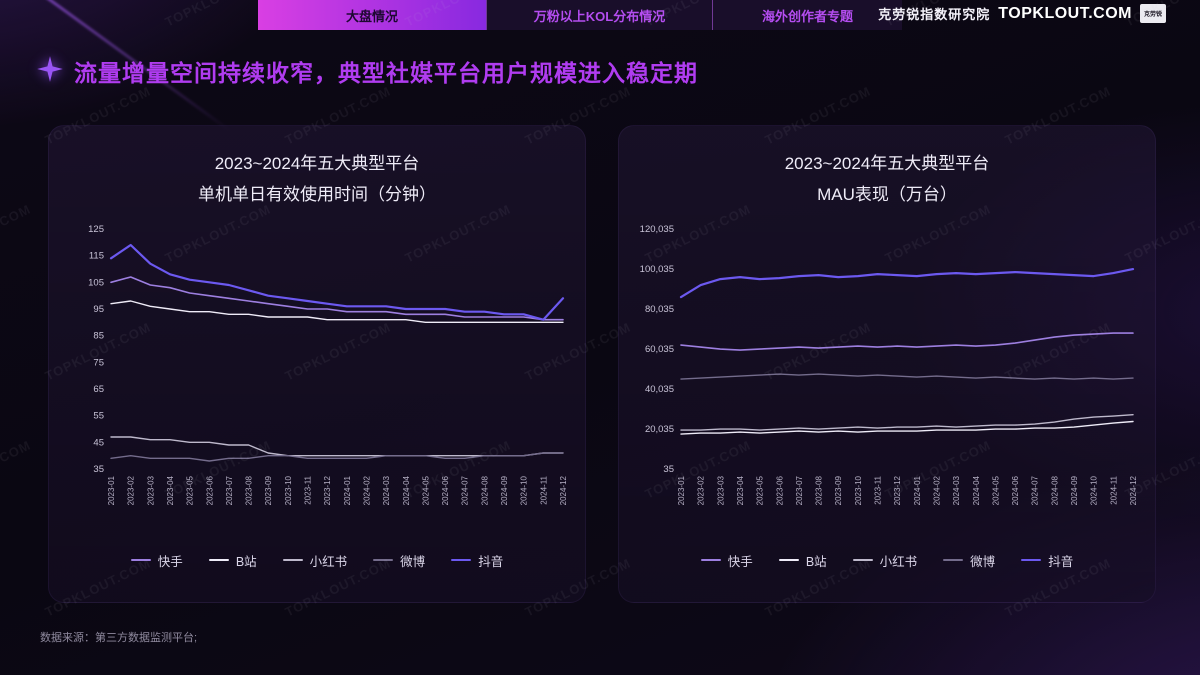 This screenshot has width=1200, height=675. I want to click on y-axis-tick-label: 65, so click(98, 389).